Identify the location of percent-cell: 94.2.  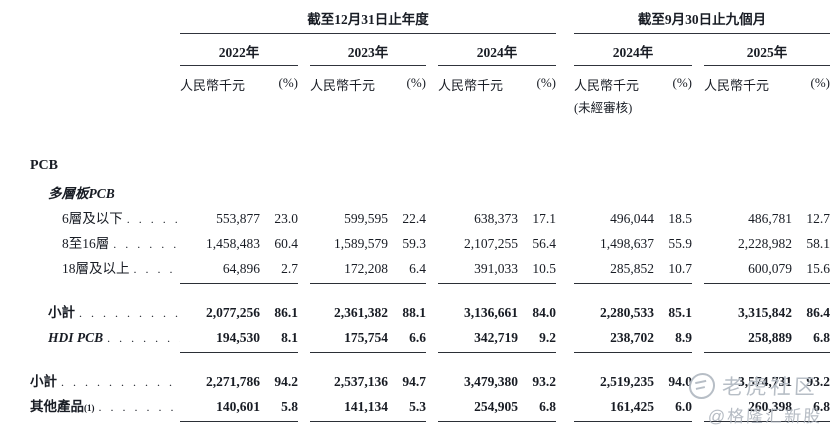
(286, 381).